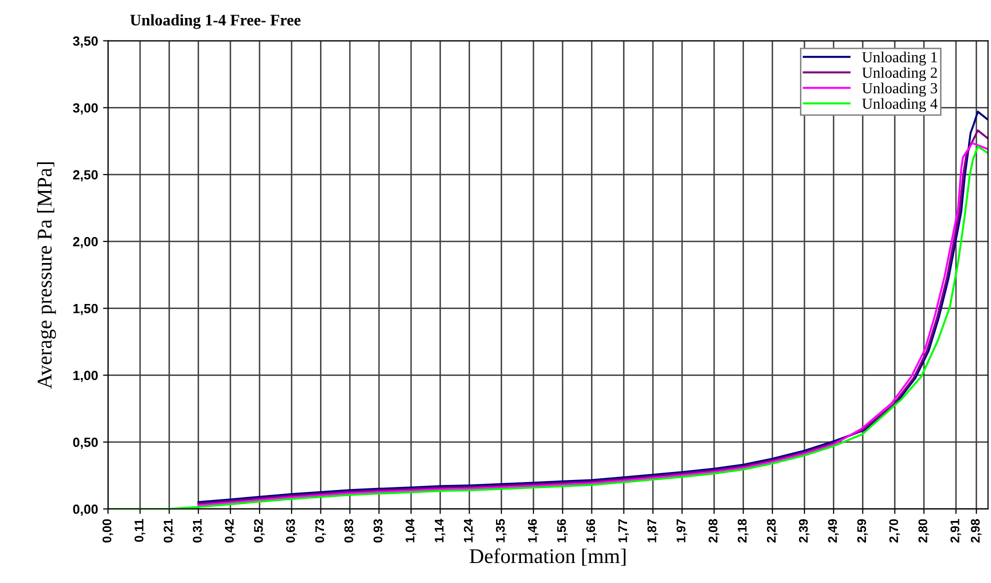 Image resolution: width=991 pixels, height=583 pixels. Describe the element at coordinates (623, 530) in the screenshot. I see `x-tick-label: 1,77` at that location.